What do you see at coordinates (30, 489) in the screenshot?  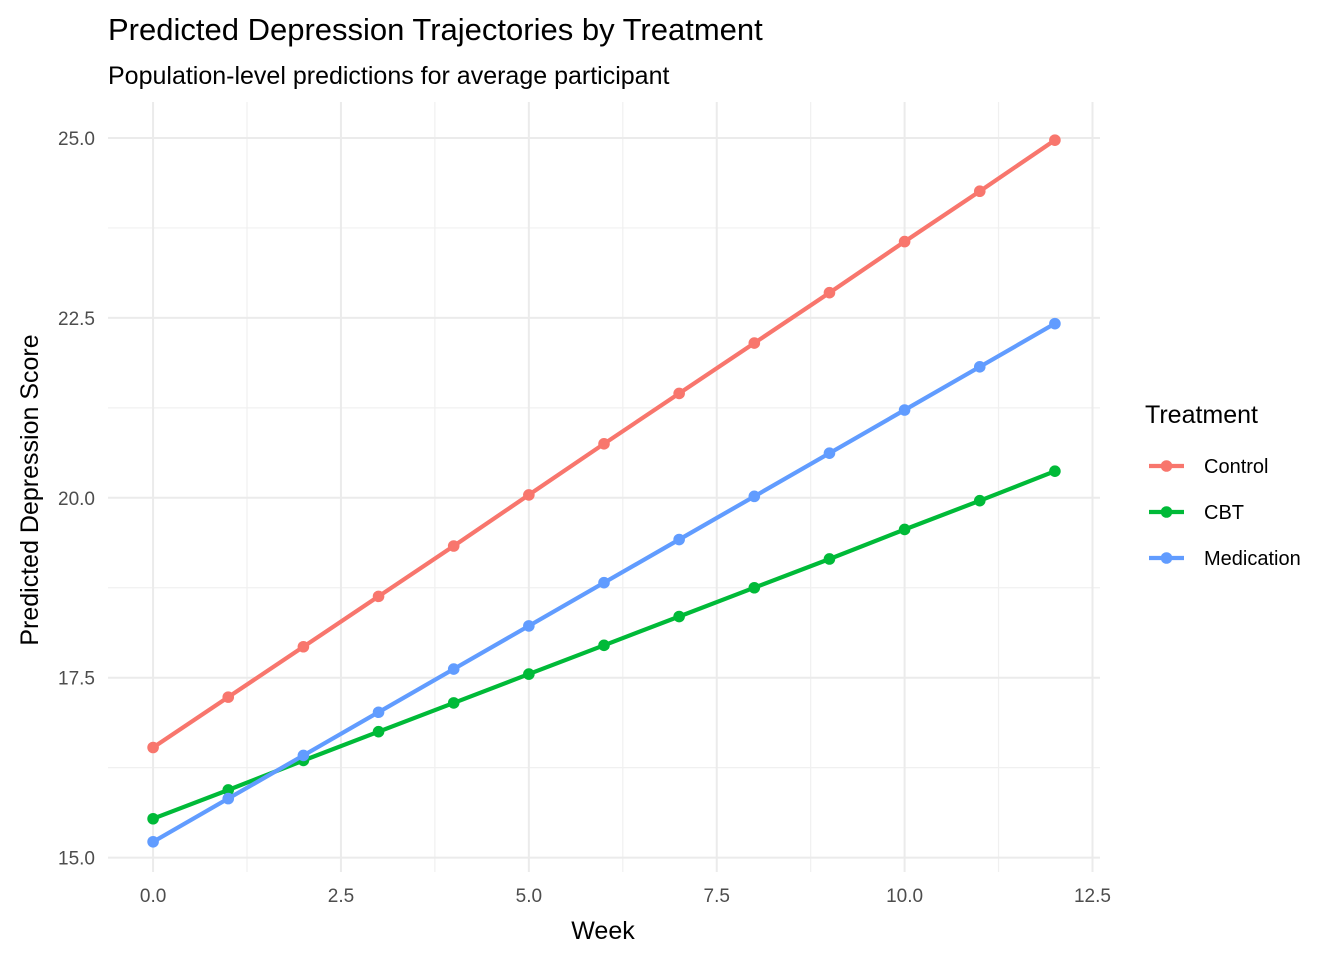 I see `y-axis-title: Predicted Depression Score` at bounding box center [30, 489].